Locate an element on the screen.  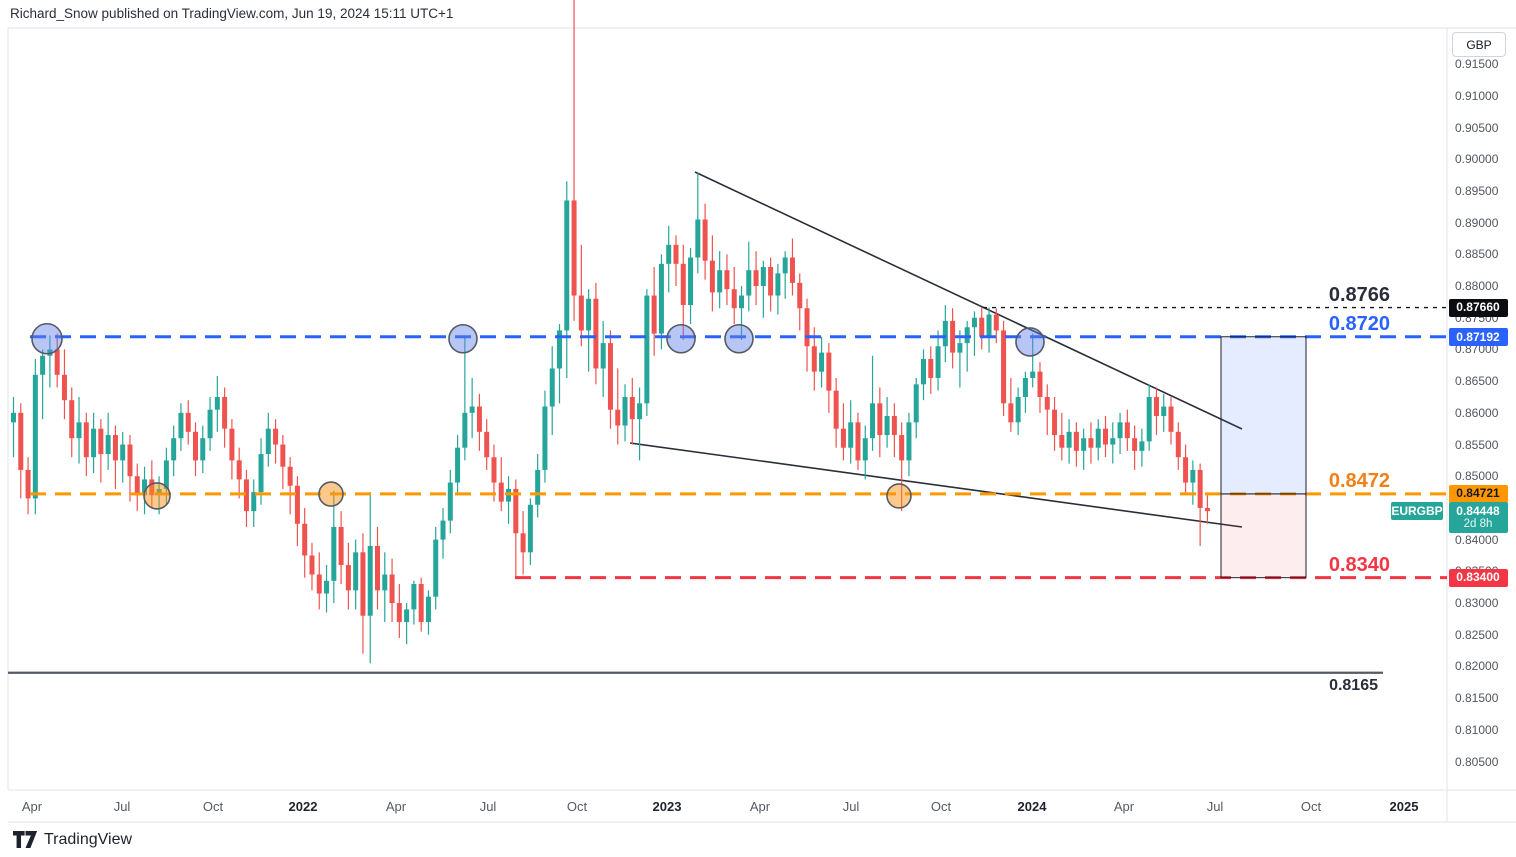
time-label-year: 2023 is located at coordinates (667, 806).